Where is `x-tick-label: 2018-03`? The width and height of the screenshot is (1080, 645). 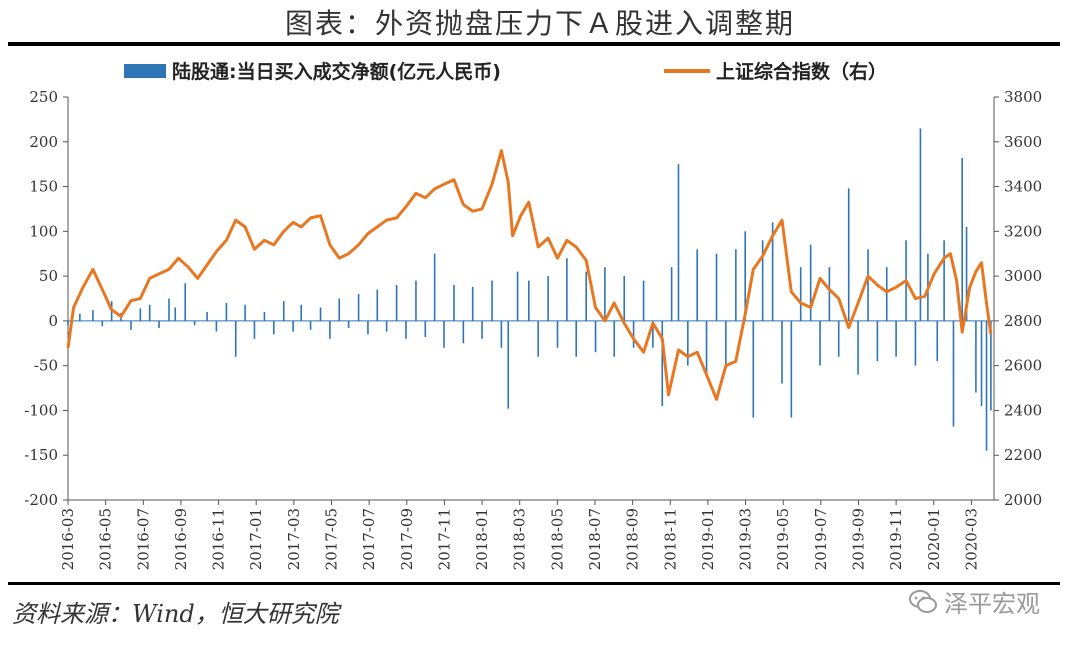 x-tick-label: 2018-03 is located at coordinates (520, 539).